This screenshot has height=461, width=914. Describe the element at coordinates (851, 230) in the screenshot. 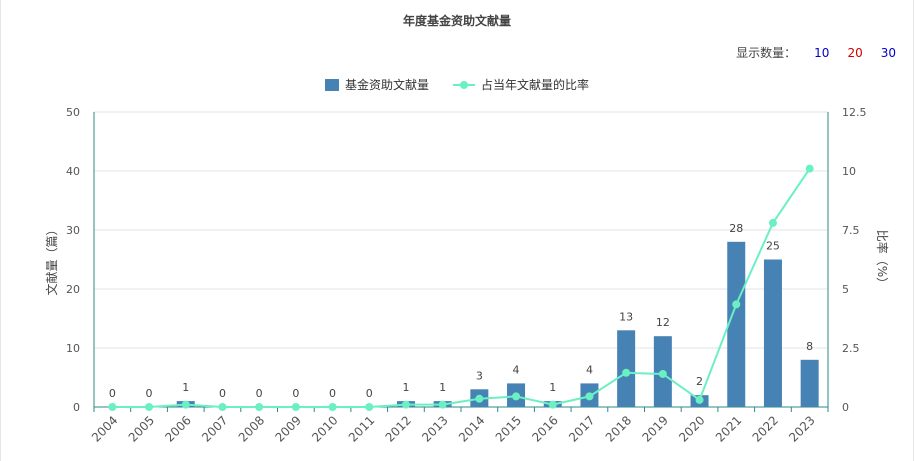

I see `y-right-tick-label: 7.5` at that location.